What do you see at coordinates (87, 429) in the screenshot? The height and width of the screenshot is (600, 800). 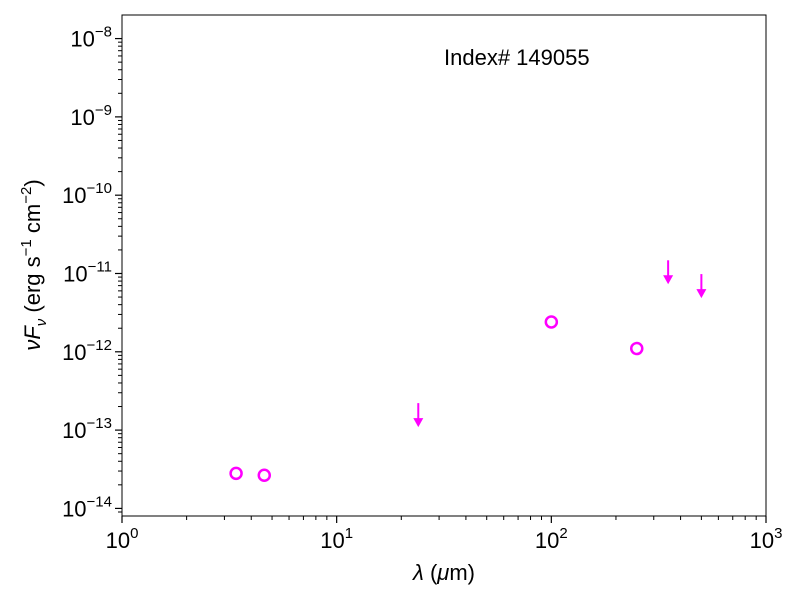 I see `y-tick-label: 10⁻¹³` at bounding box center [87, 429].